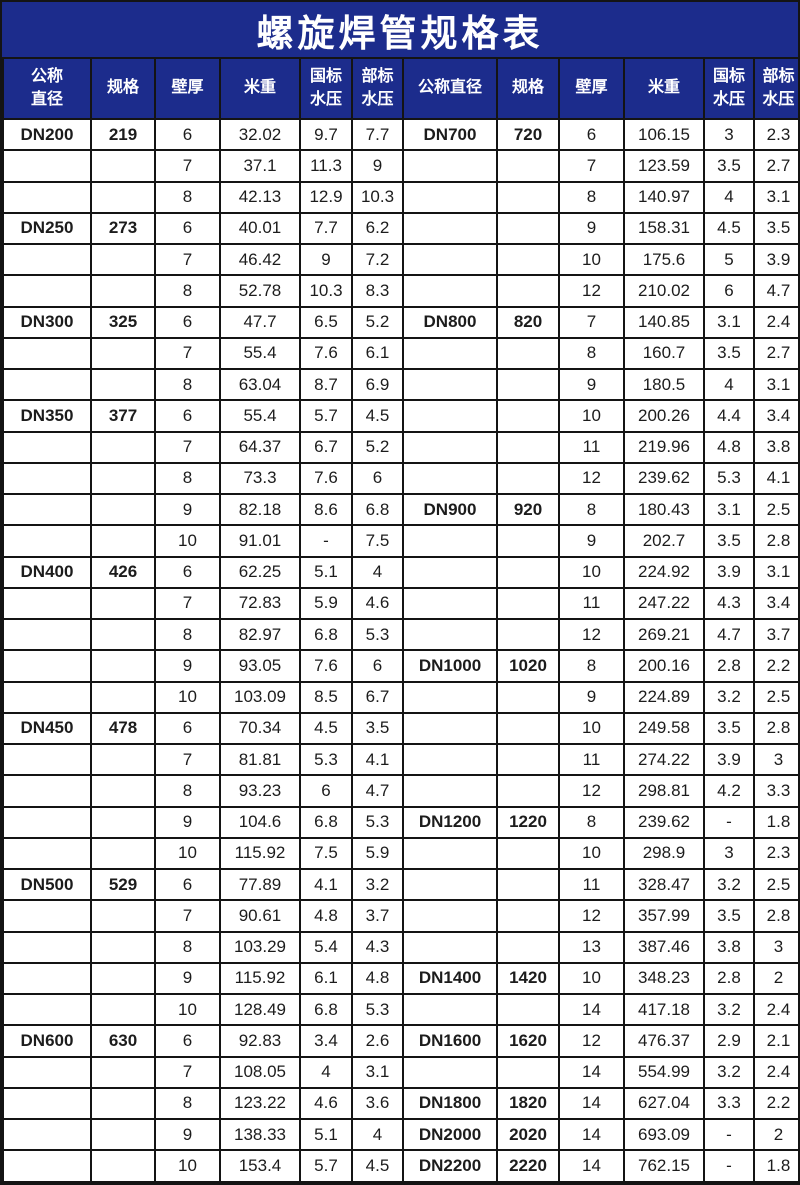  Describe the element at coordinates (47, 728) in the screenshot. I see `cell-diameter: DN450` at that location.